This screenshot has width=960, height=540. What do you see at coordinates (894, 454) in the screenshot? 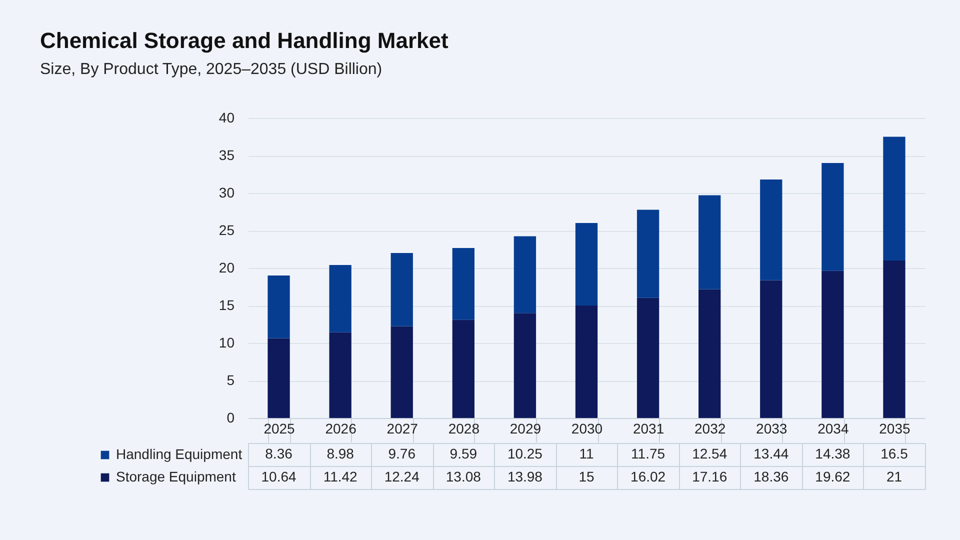
I see `data-label: 16.5` at bounding box center [894, 454].